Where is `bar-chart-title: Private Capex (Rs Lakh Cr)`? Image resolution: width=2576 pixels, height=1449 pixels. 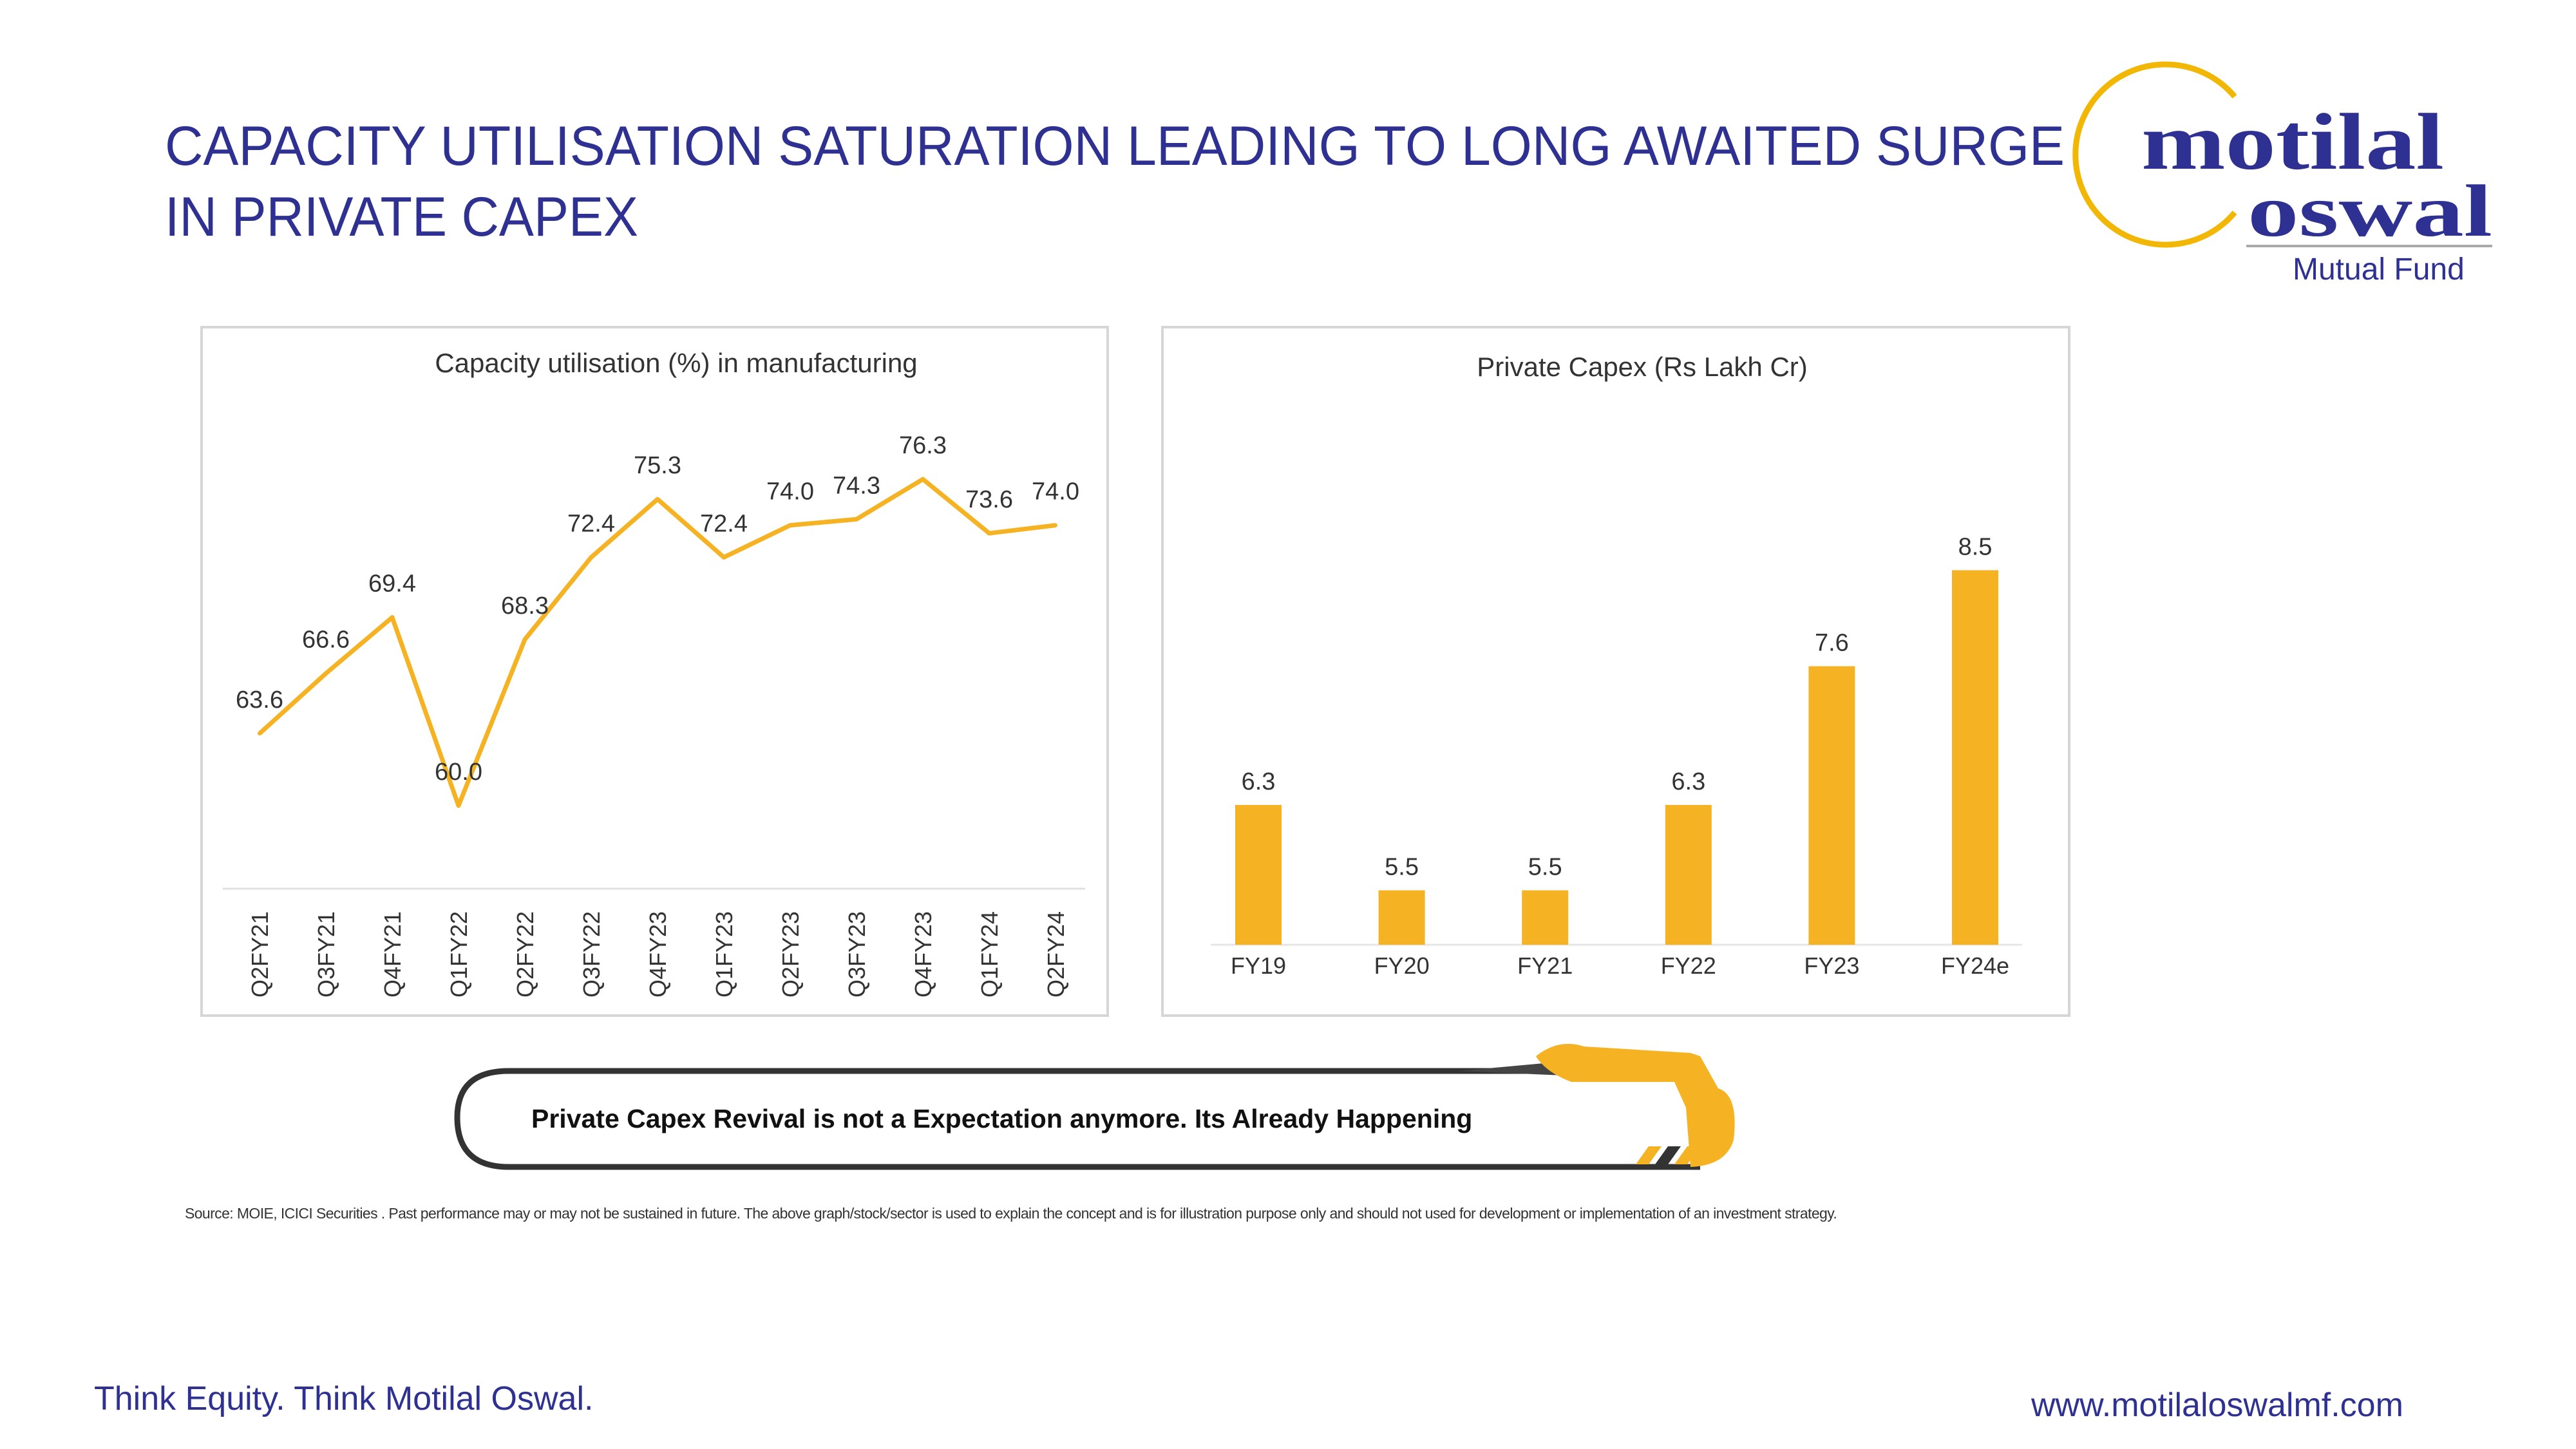
bar-chart-title: Private Capex (Rs Lakh Cr) is located at coordinates (1642, 367).